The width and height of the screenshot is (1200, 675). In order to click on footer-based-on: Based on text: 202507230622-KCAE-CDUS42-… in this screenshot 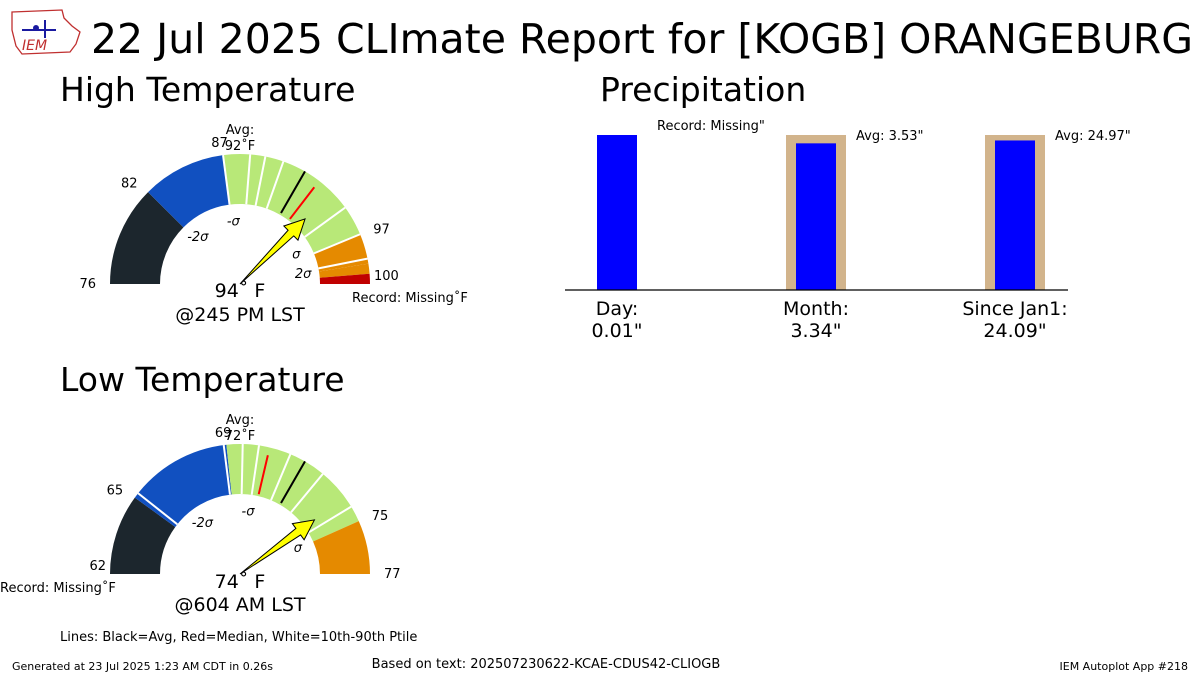, I will do `click(546, 664)`.